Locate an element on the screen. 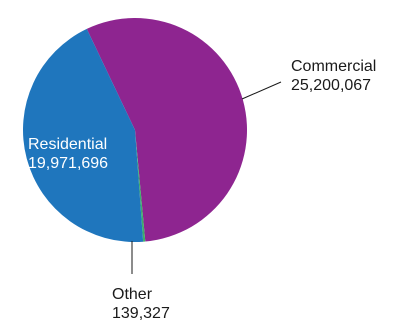 The image size is (413, 321). commercial-leader-line is located at coordinates (261, 90).